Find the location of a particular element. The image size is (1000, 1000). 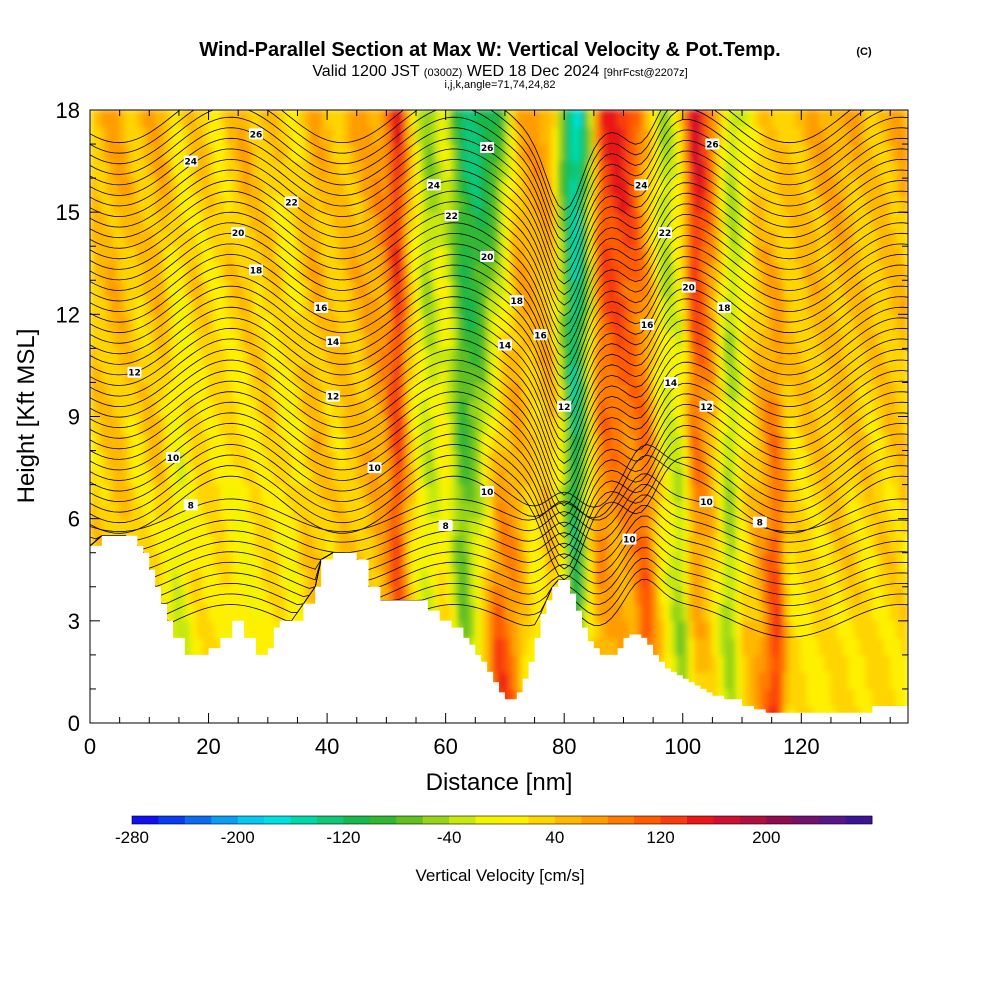

isentrope-line is located at coordinates (499, 513).